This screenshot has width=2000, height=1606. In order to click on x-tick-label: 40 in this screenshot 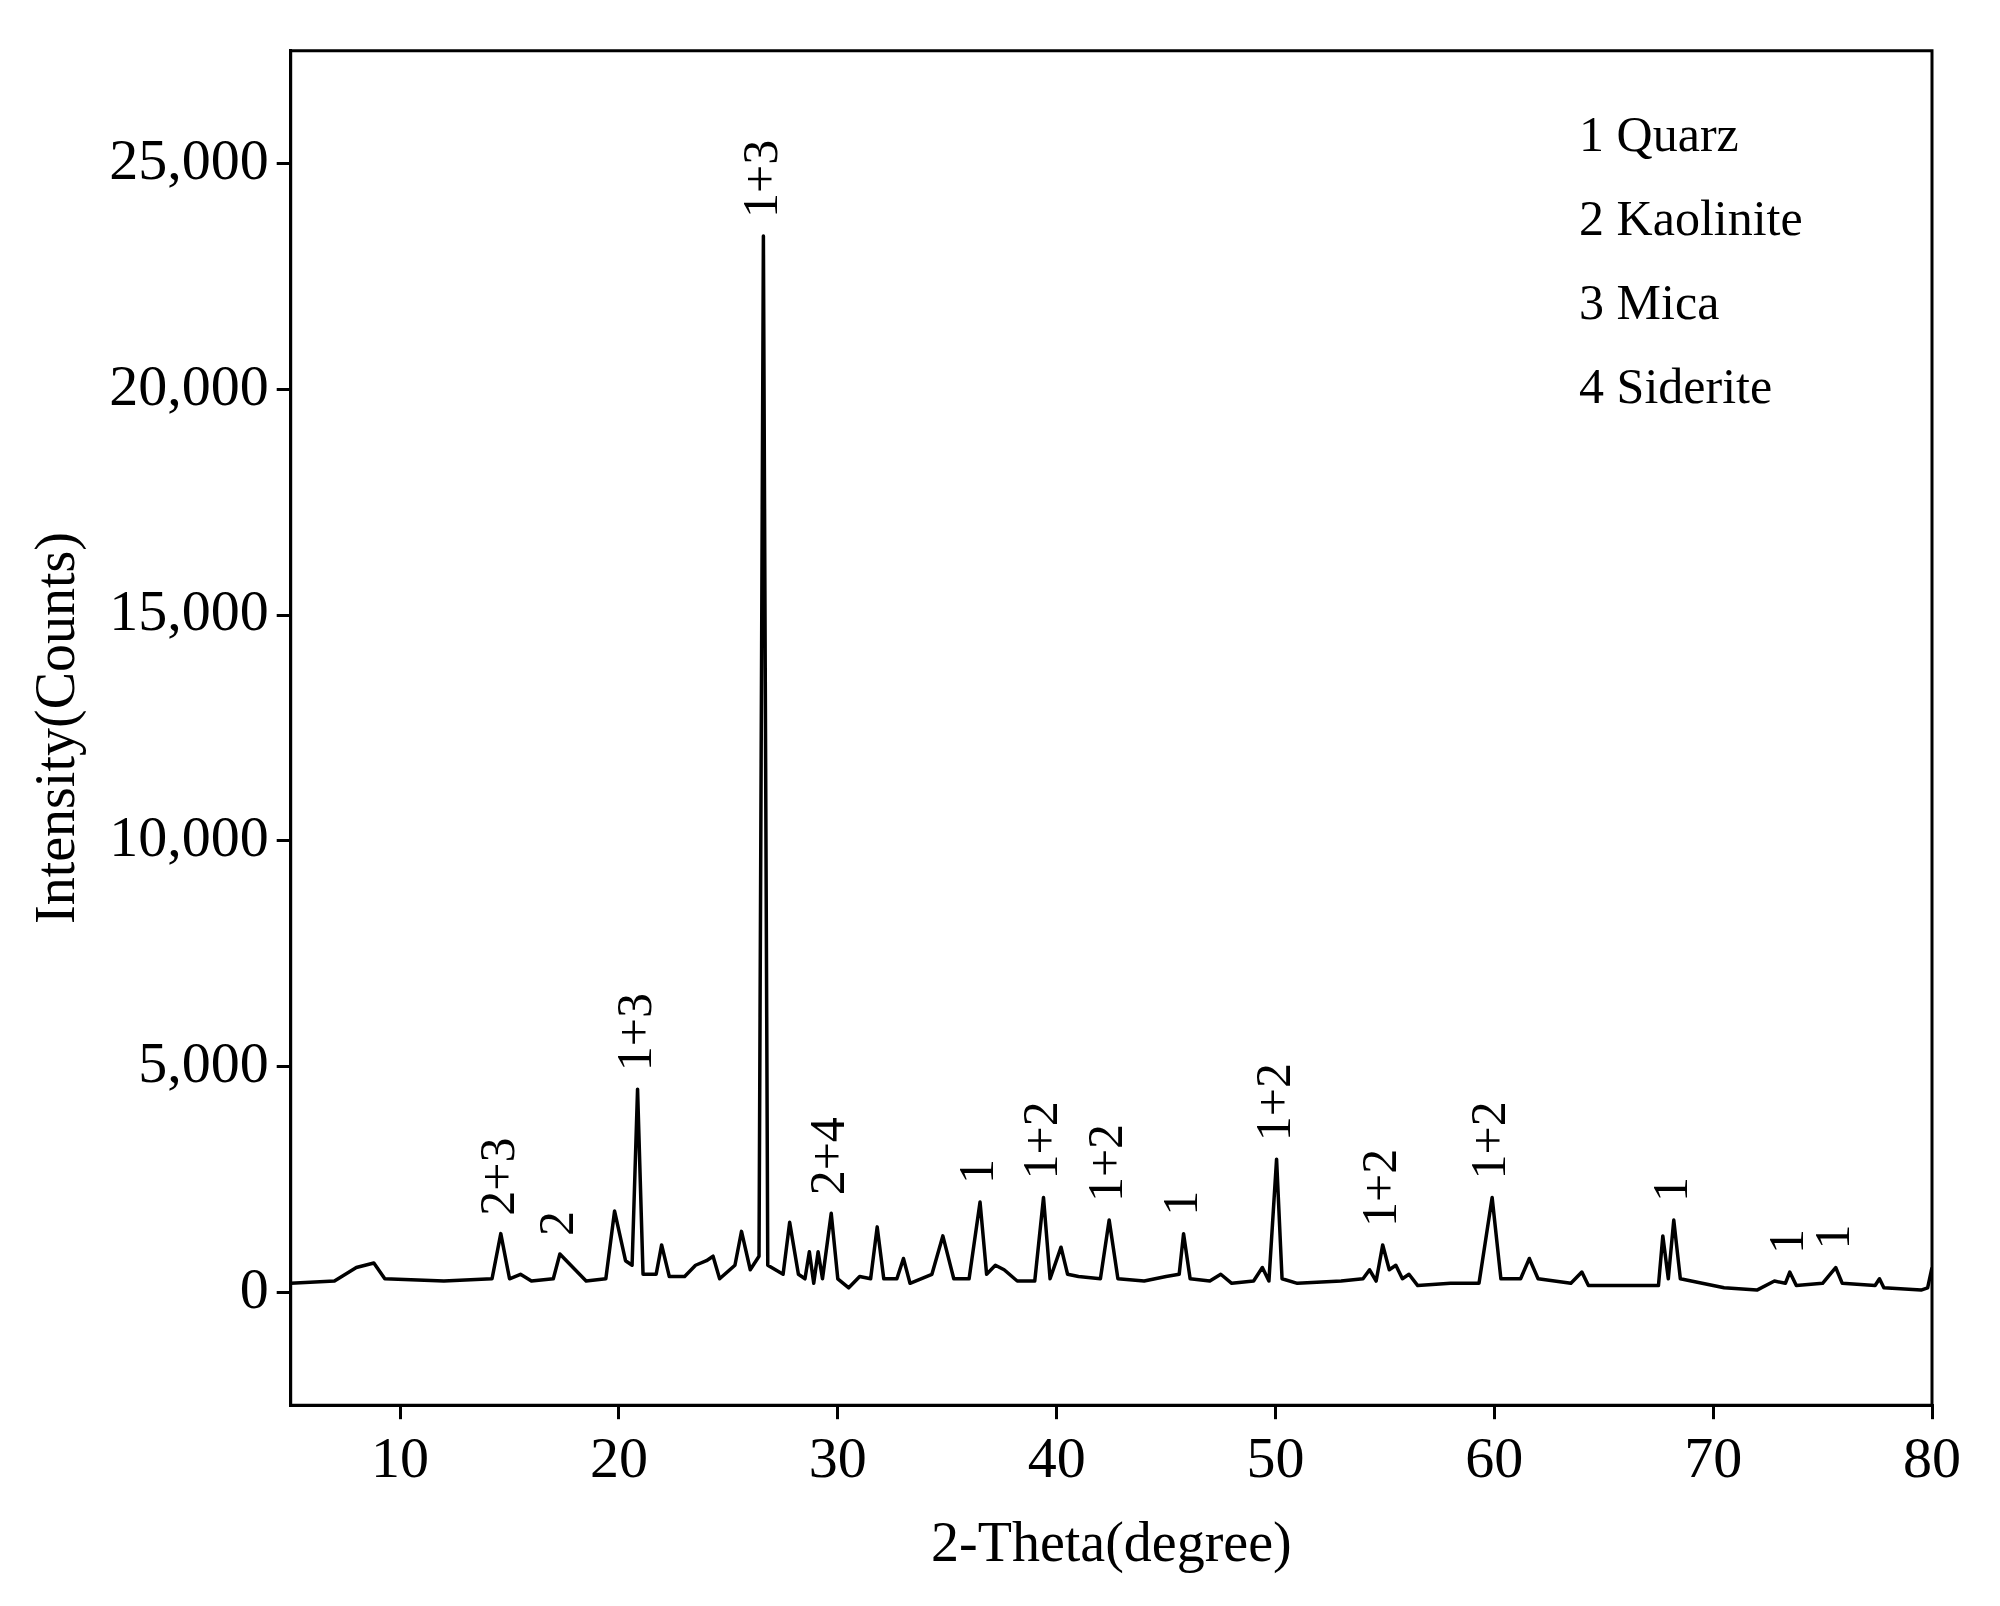, I will do `click(1056, 1458)`.